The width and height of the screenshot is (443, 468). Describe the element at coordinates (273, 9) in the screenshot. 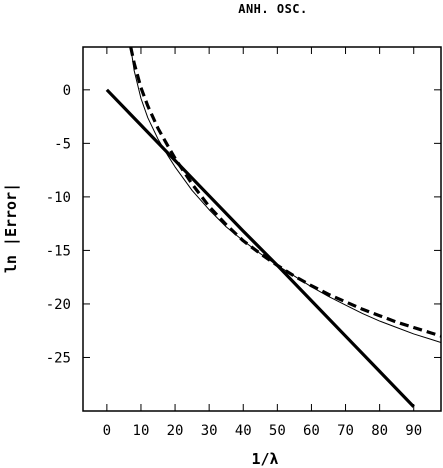

I see `chart-title: ANH. OSC.` at that location.